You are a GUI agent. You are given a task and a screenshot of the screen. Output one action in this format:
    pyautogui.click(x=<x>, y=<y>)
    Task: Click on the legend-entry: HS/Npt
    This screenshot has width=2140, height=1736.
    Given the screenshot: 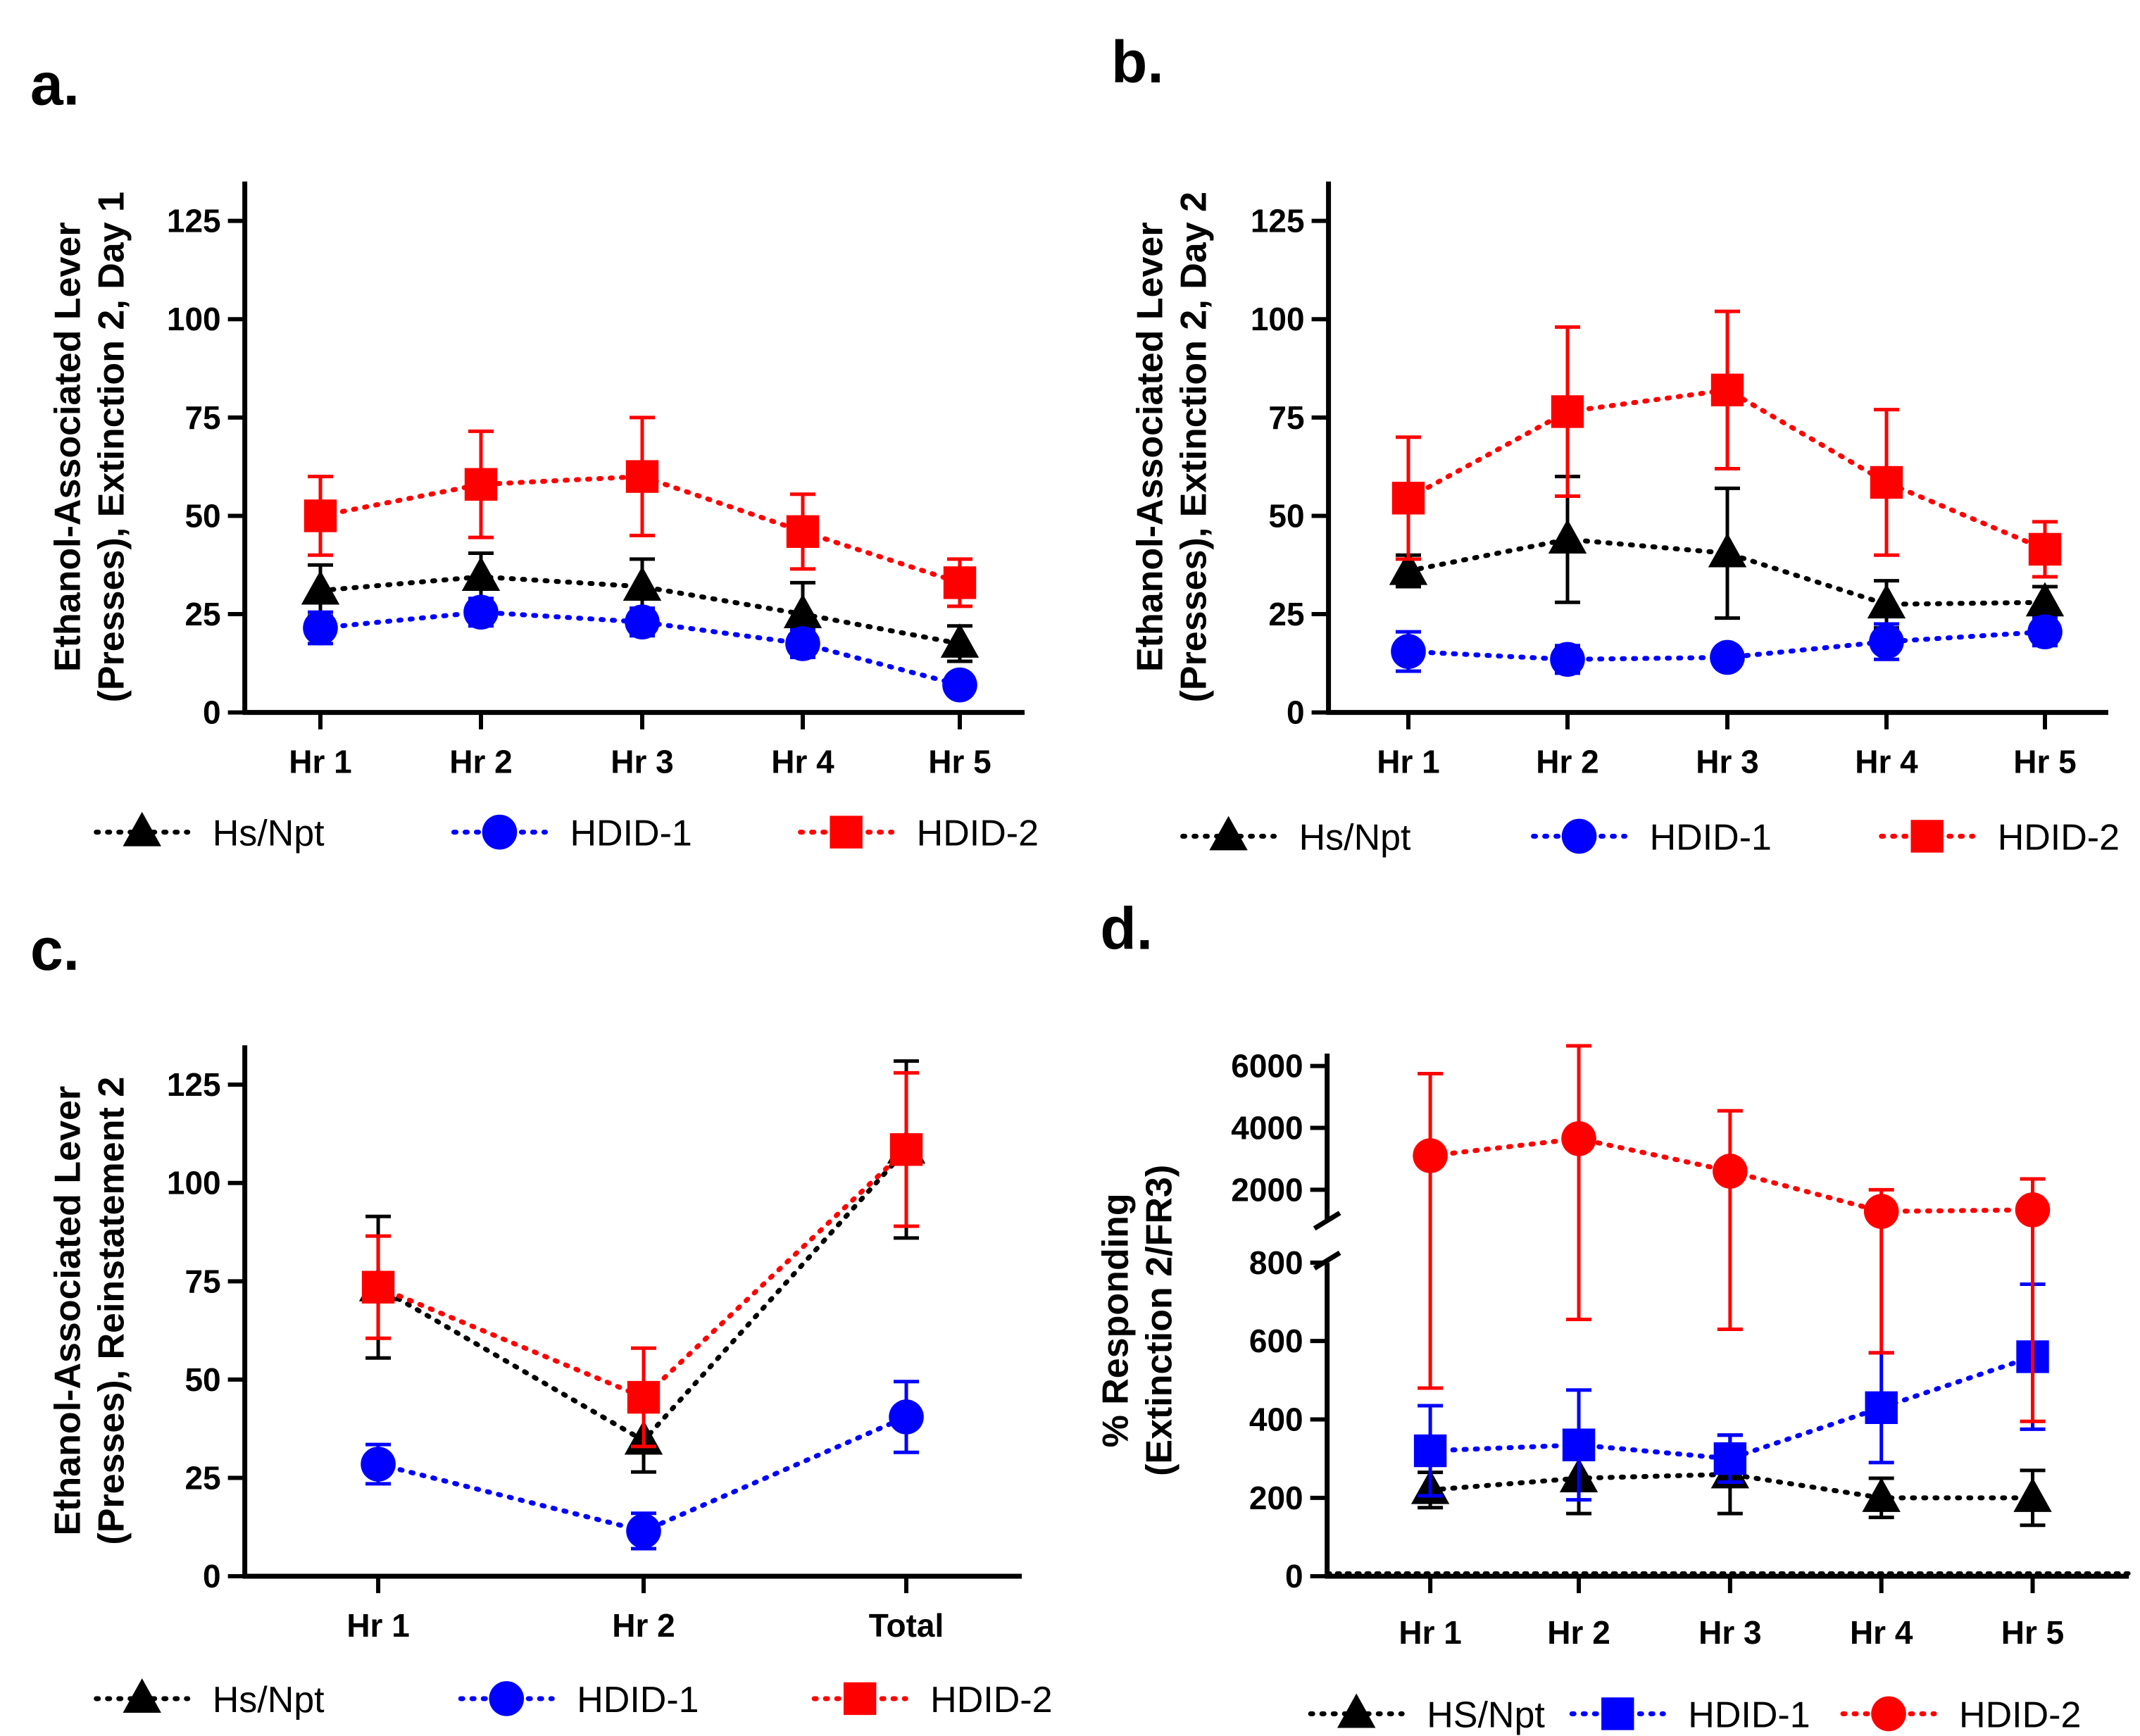 What is the action you would take?
    pyautogui.click(x=1427, y=1714)
    